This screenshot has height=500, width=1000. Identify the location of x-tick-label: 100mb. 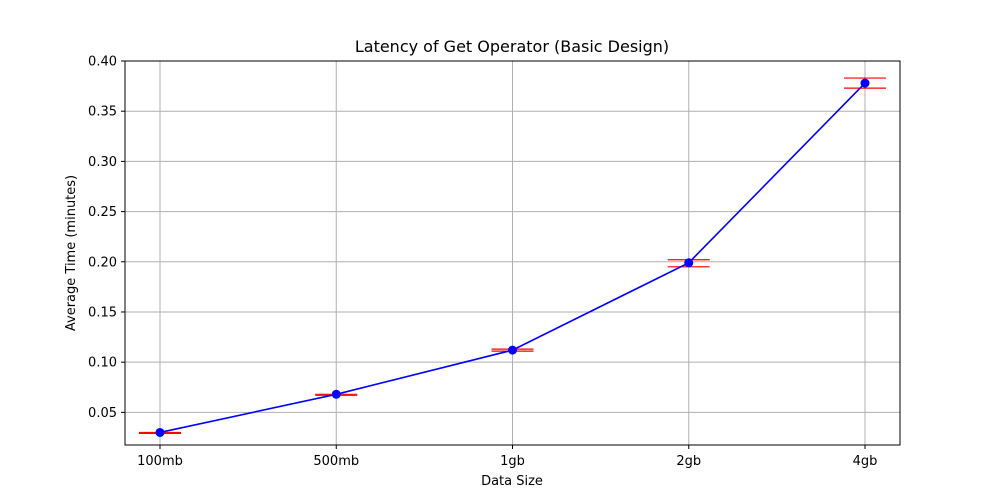
(160, 461).